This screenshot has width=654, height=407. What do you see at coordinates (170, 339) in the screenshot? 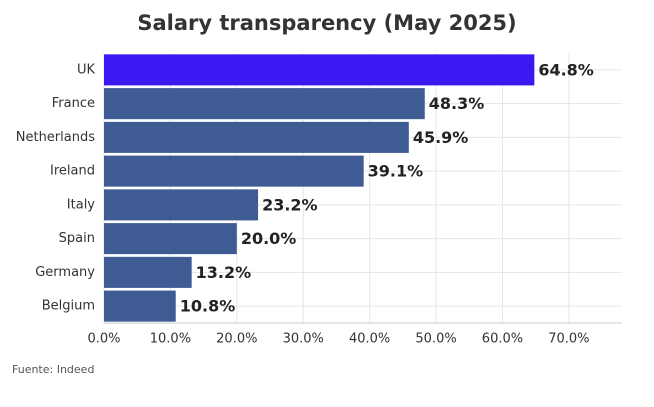
I see `x-tick-label: 10.0%` at bounding box center [170, 339].